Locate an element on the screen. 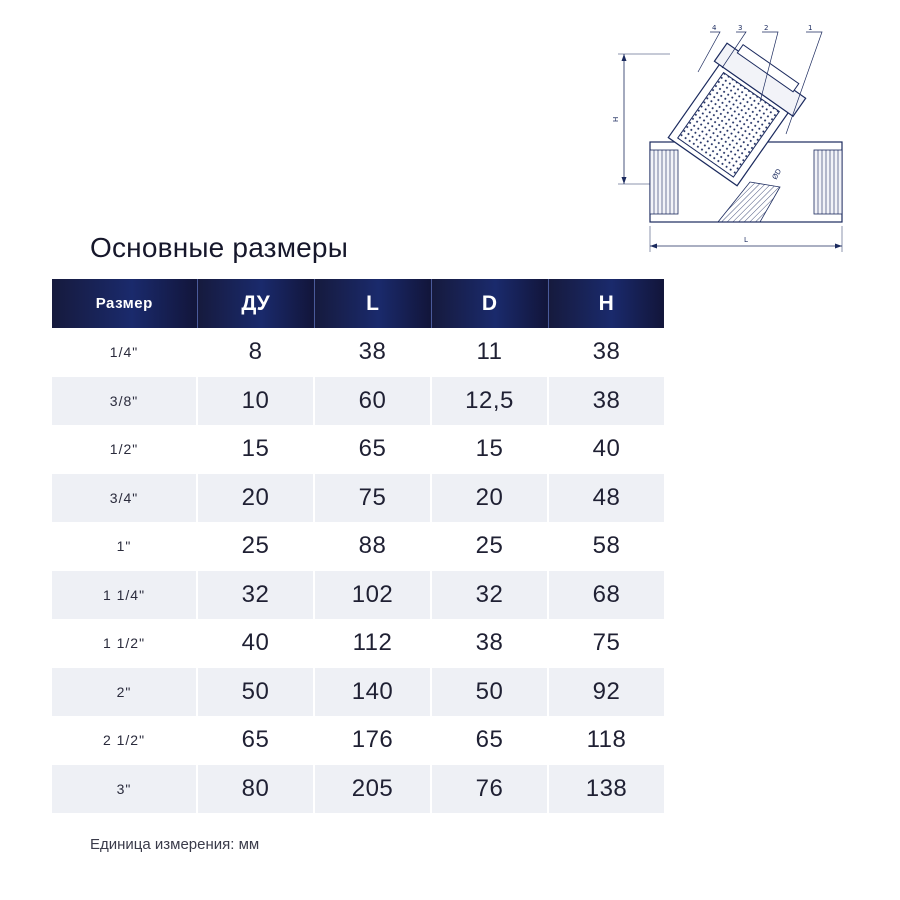  cell-dn: 20 is located at coordinates (256, 497).